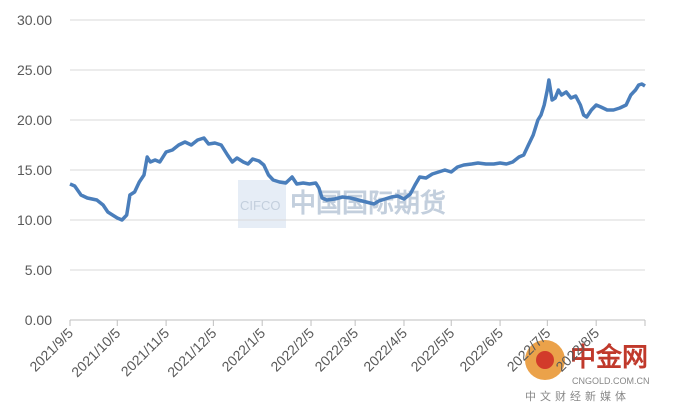 The image size is (680, 410). I want to click on y-tick-label: 25.00, so click(34, 70).